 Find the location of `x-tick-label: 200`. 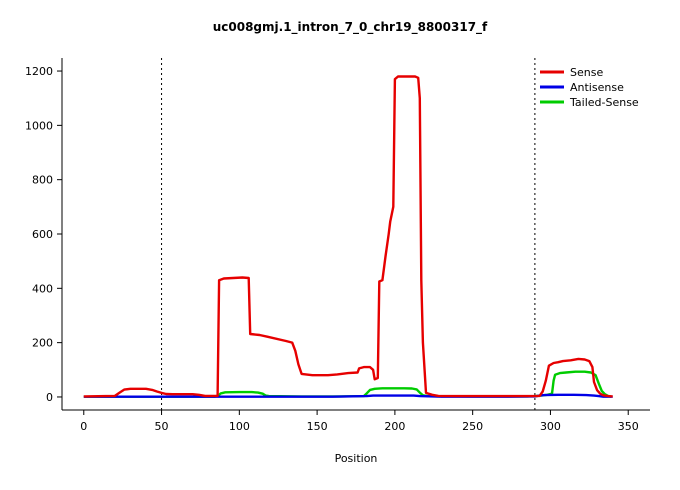

x-tick-label: 200 is located at coordinates (394, 426).